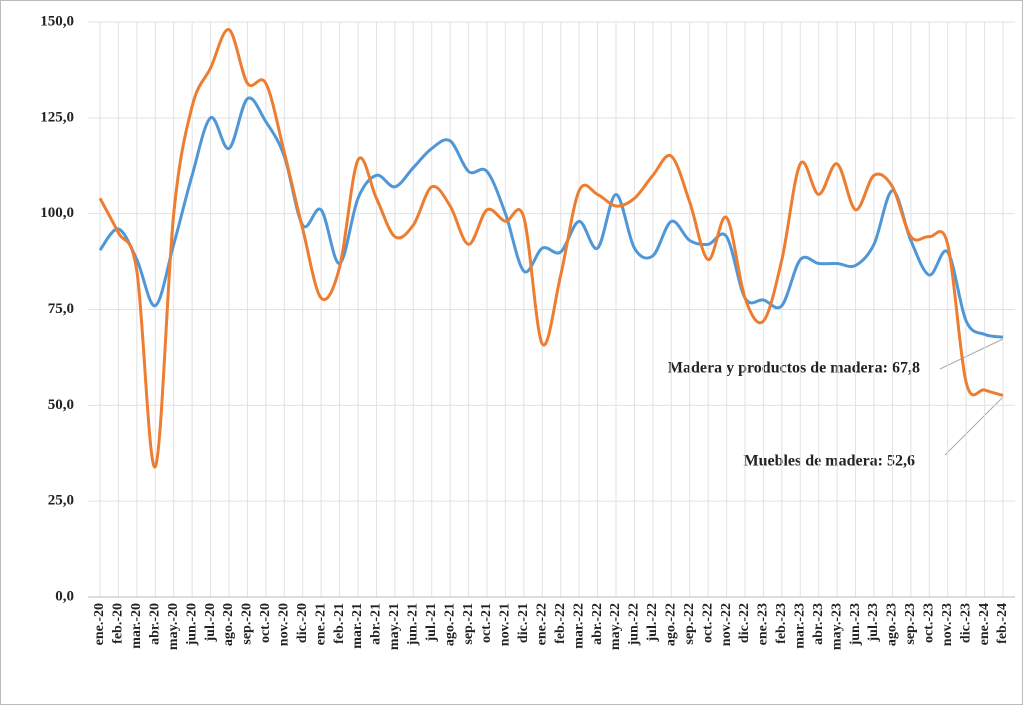  I want to click on x-tick-label: jun.-20, so click(191, 624).